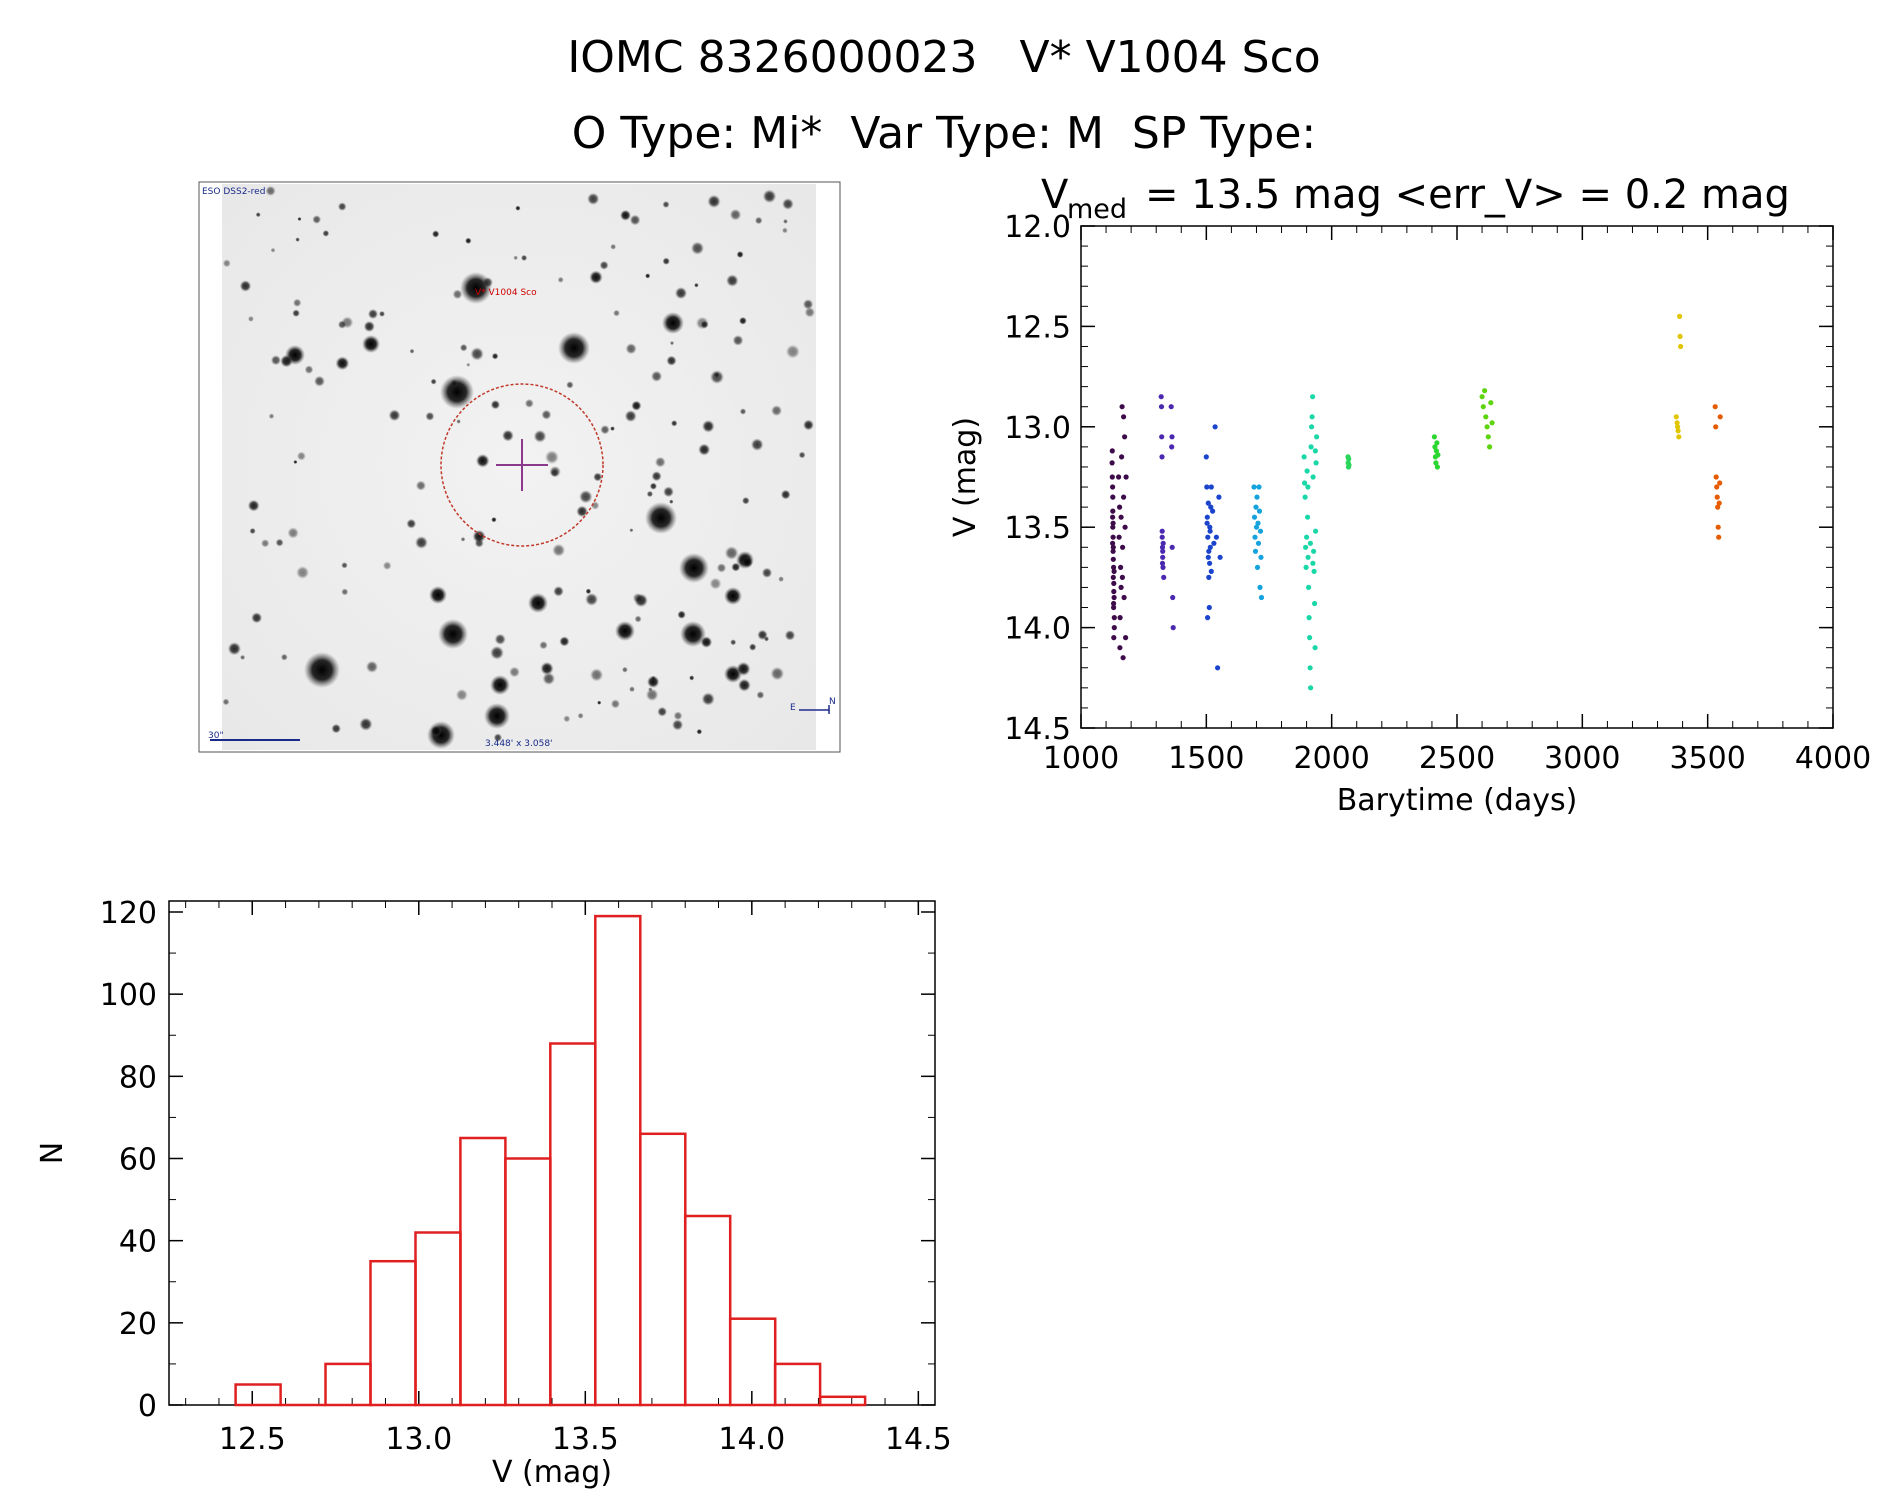  What do you see at coordinates (147, 1406) in the screenshot?
I see `hist-ytick-label: 0` at bounding box center [147, 1406].